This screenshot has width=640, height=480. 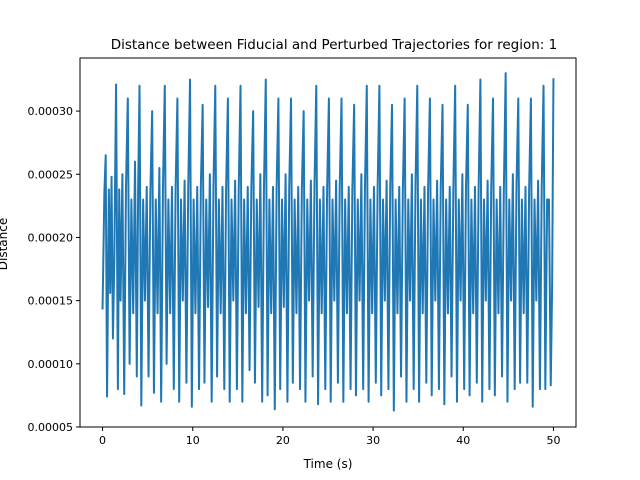 What do you see at coordinates (193, 440) in the screenshot?
I see `x-tick-label: 10` at bounding box center [193, 440].